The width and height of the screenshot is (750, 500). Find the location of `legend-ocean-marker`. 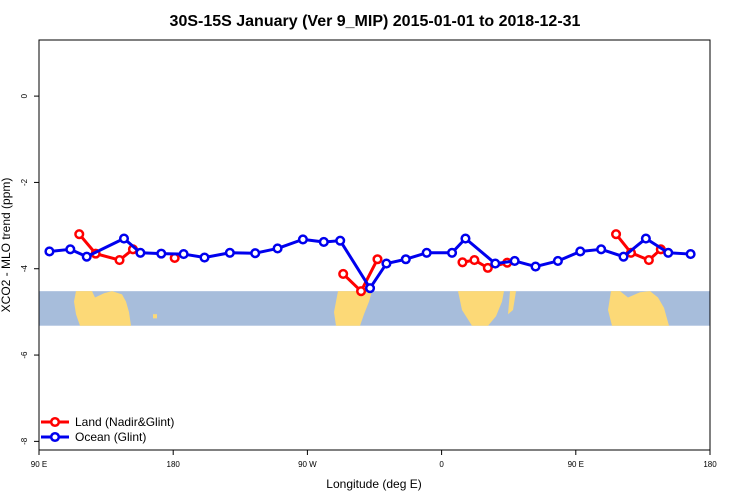

legend-ocean-marker is located at coordinates (55, 437).